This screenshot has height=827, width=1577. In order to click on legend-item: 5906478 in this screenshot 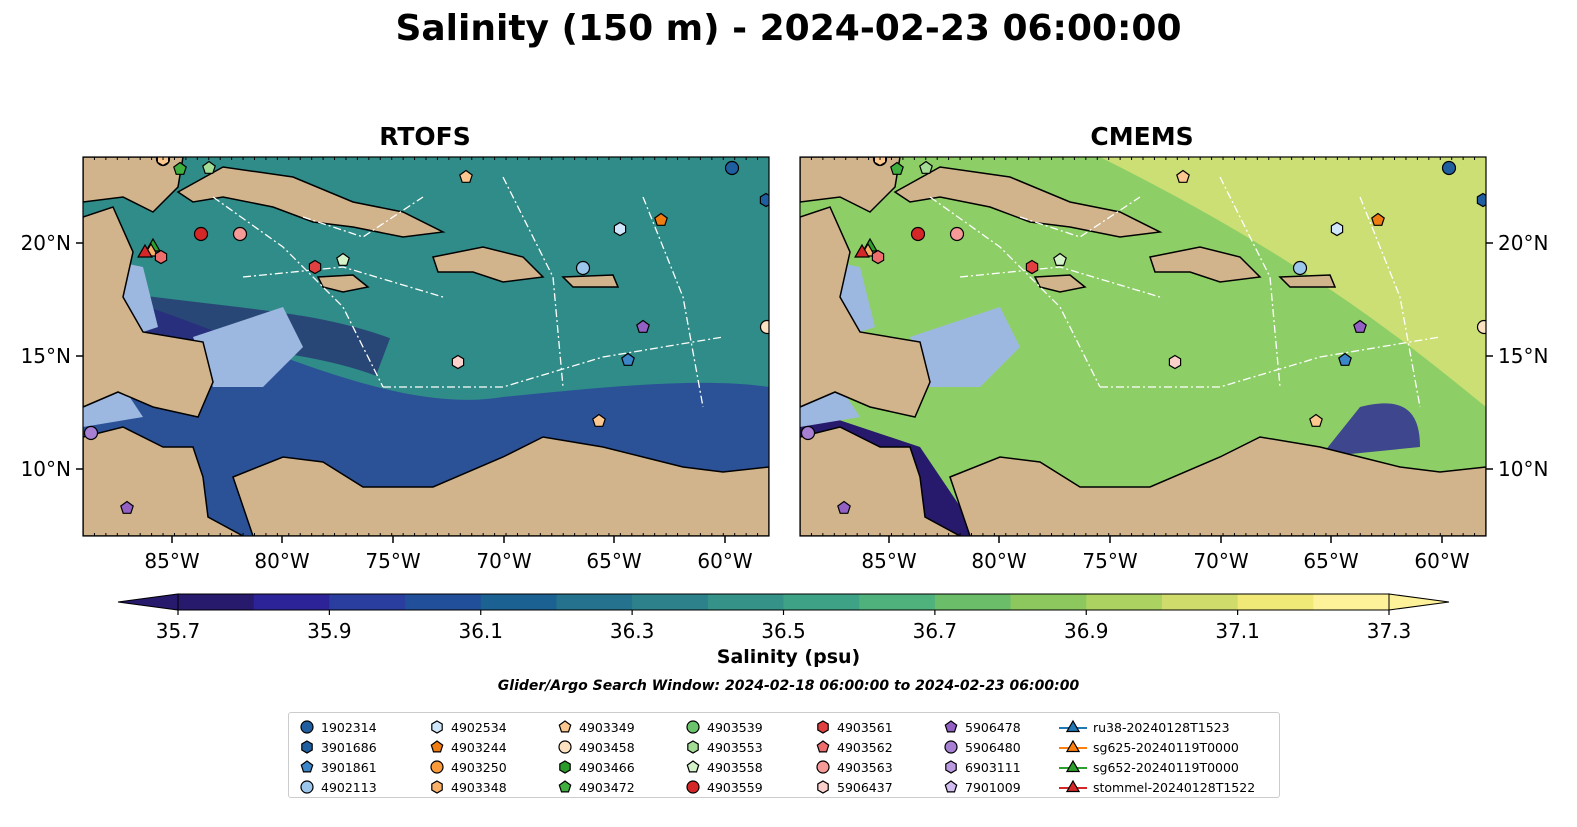, I will do `click(982, 727)`.